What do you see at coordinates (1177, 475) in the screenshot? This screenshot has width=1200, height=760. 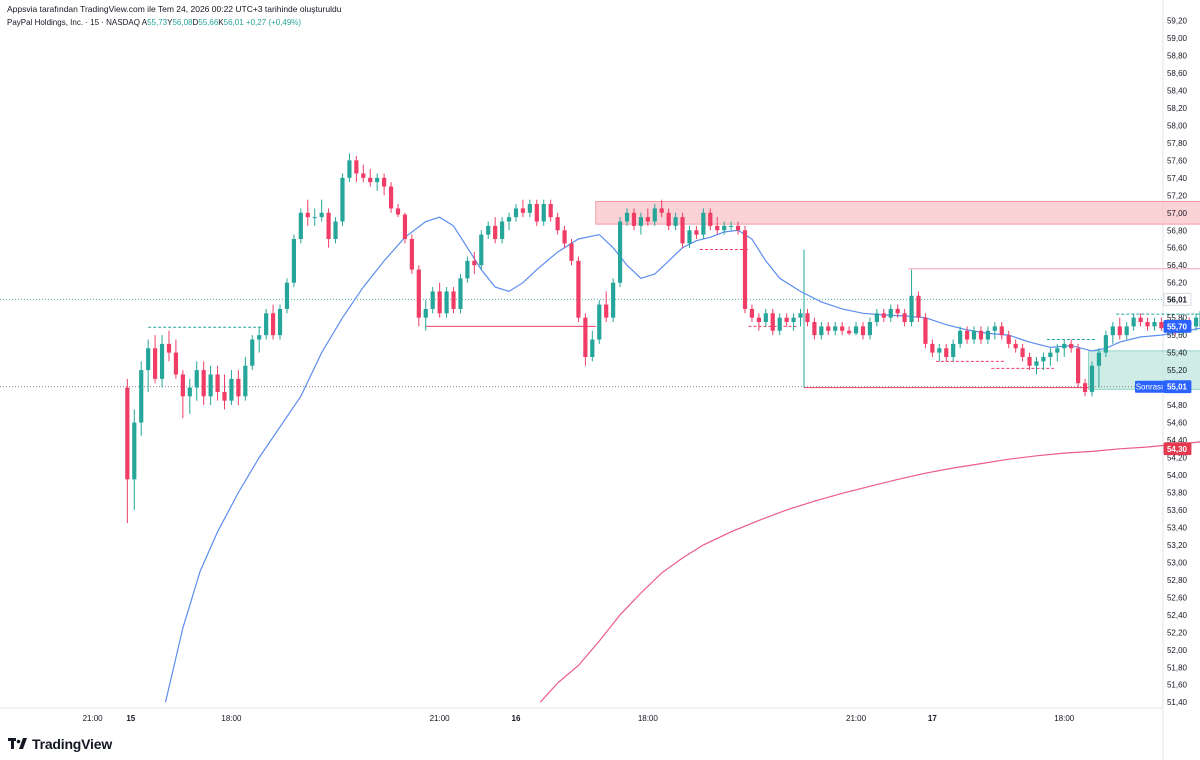 I see `y-tick-label-26: 54,00` at bounding box center [1177, 475].